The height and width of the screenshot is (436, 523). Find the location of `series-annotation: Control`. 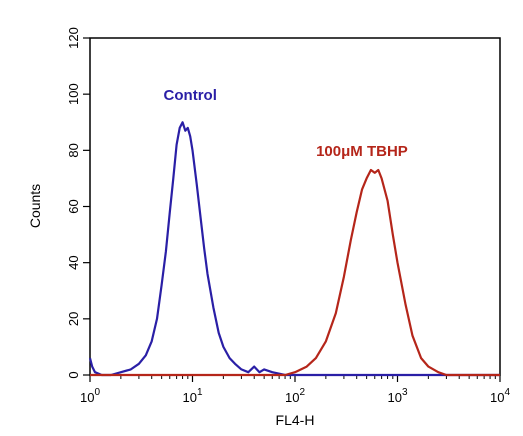

series-annotation: Control is located at coordinates (190, 95).